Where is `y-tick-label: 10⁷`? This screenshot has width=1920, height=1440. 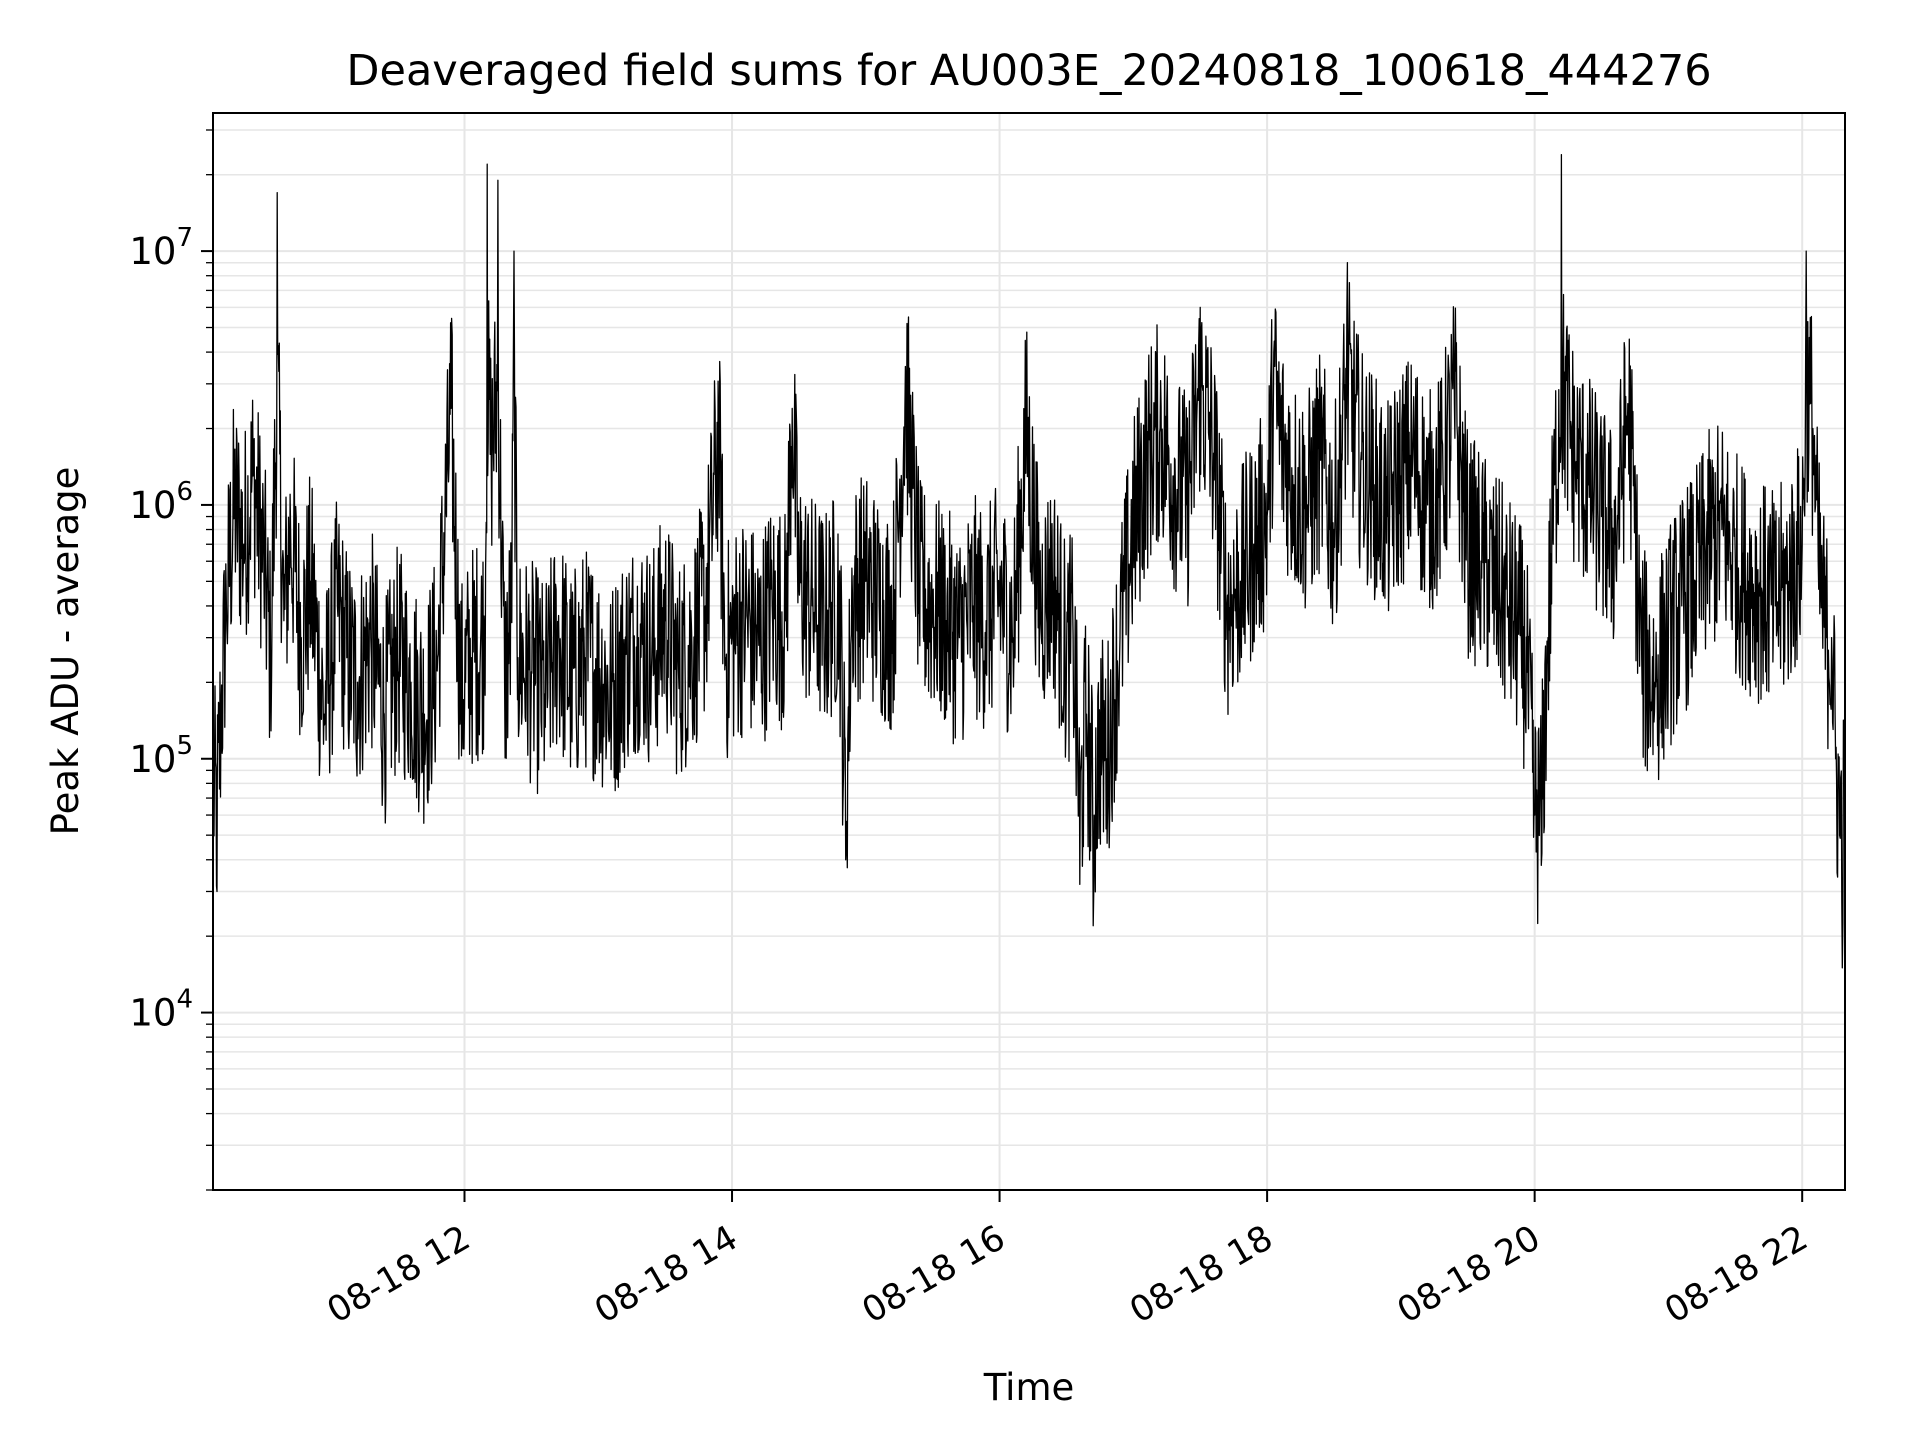
y-tick-label: 10⁷ is located at coordinates (161, 248).